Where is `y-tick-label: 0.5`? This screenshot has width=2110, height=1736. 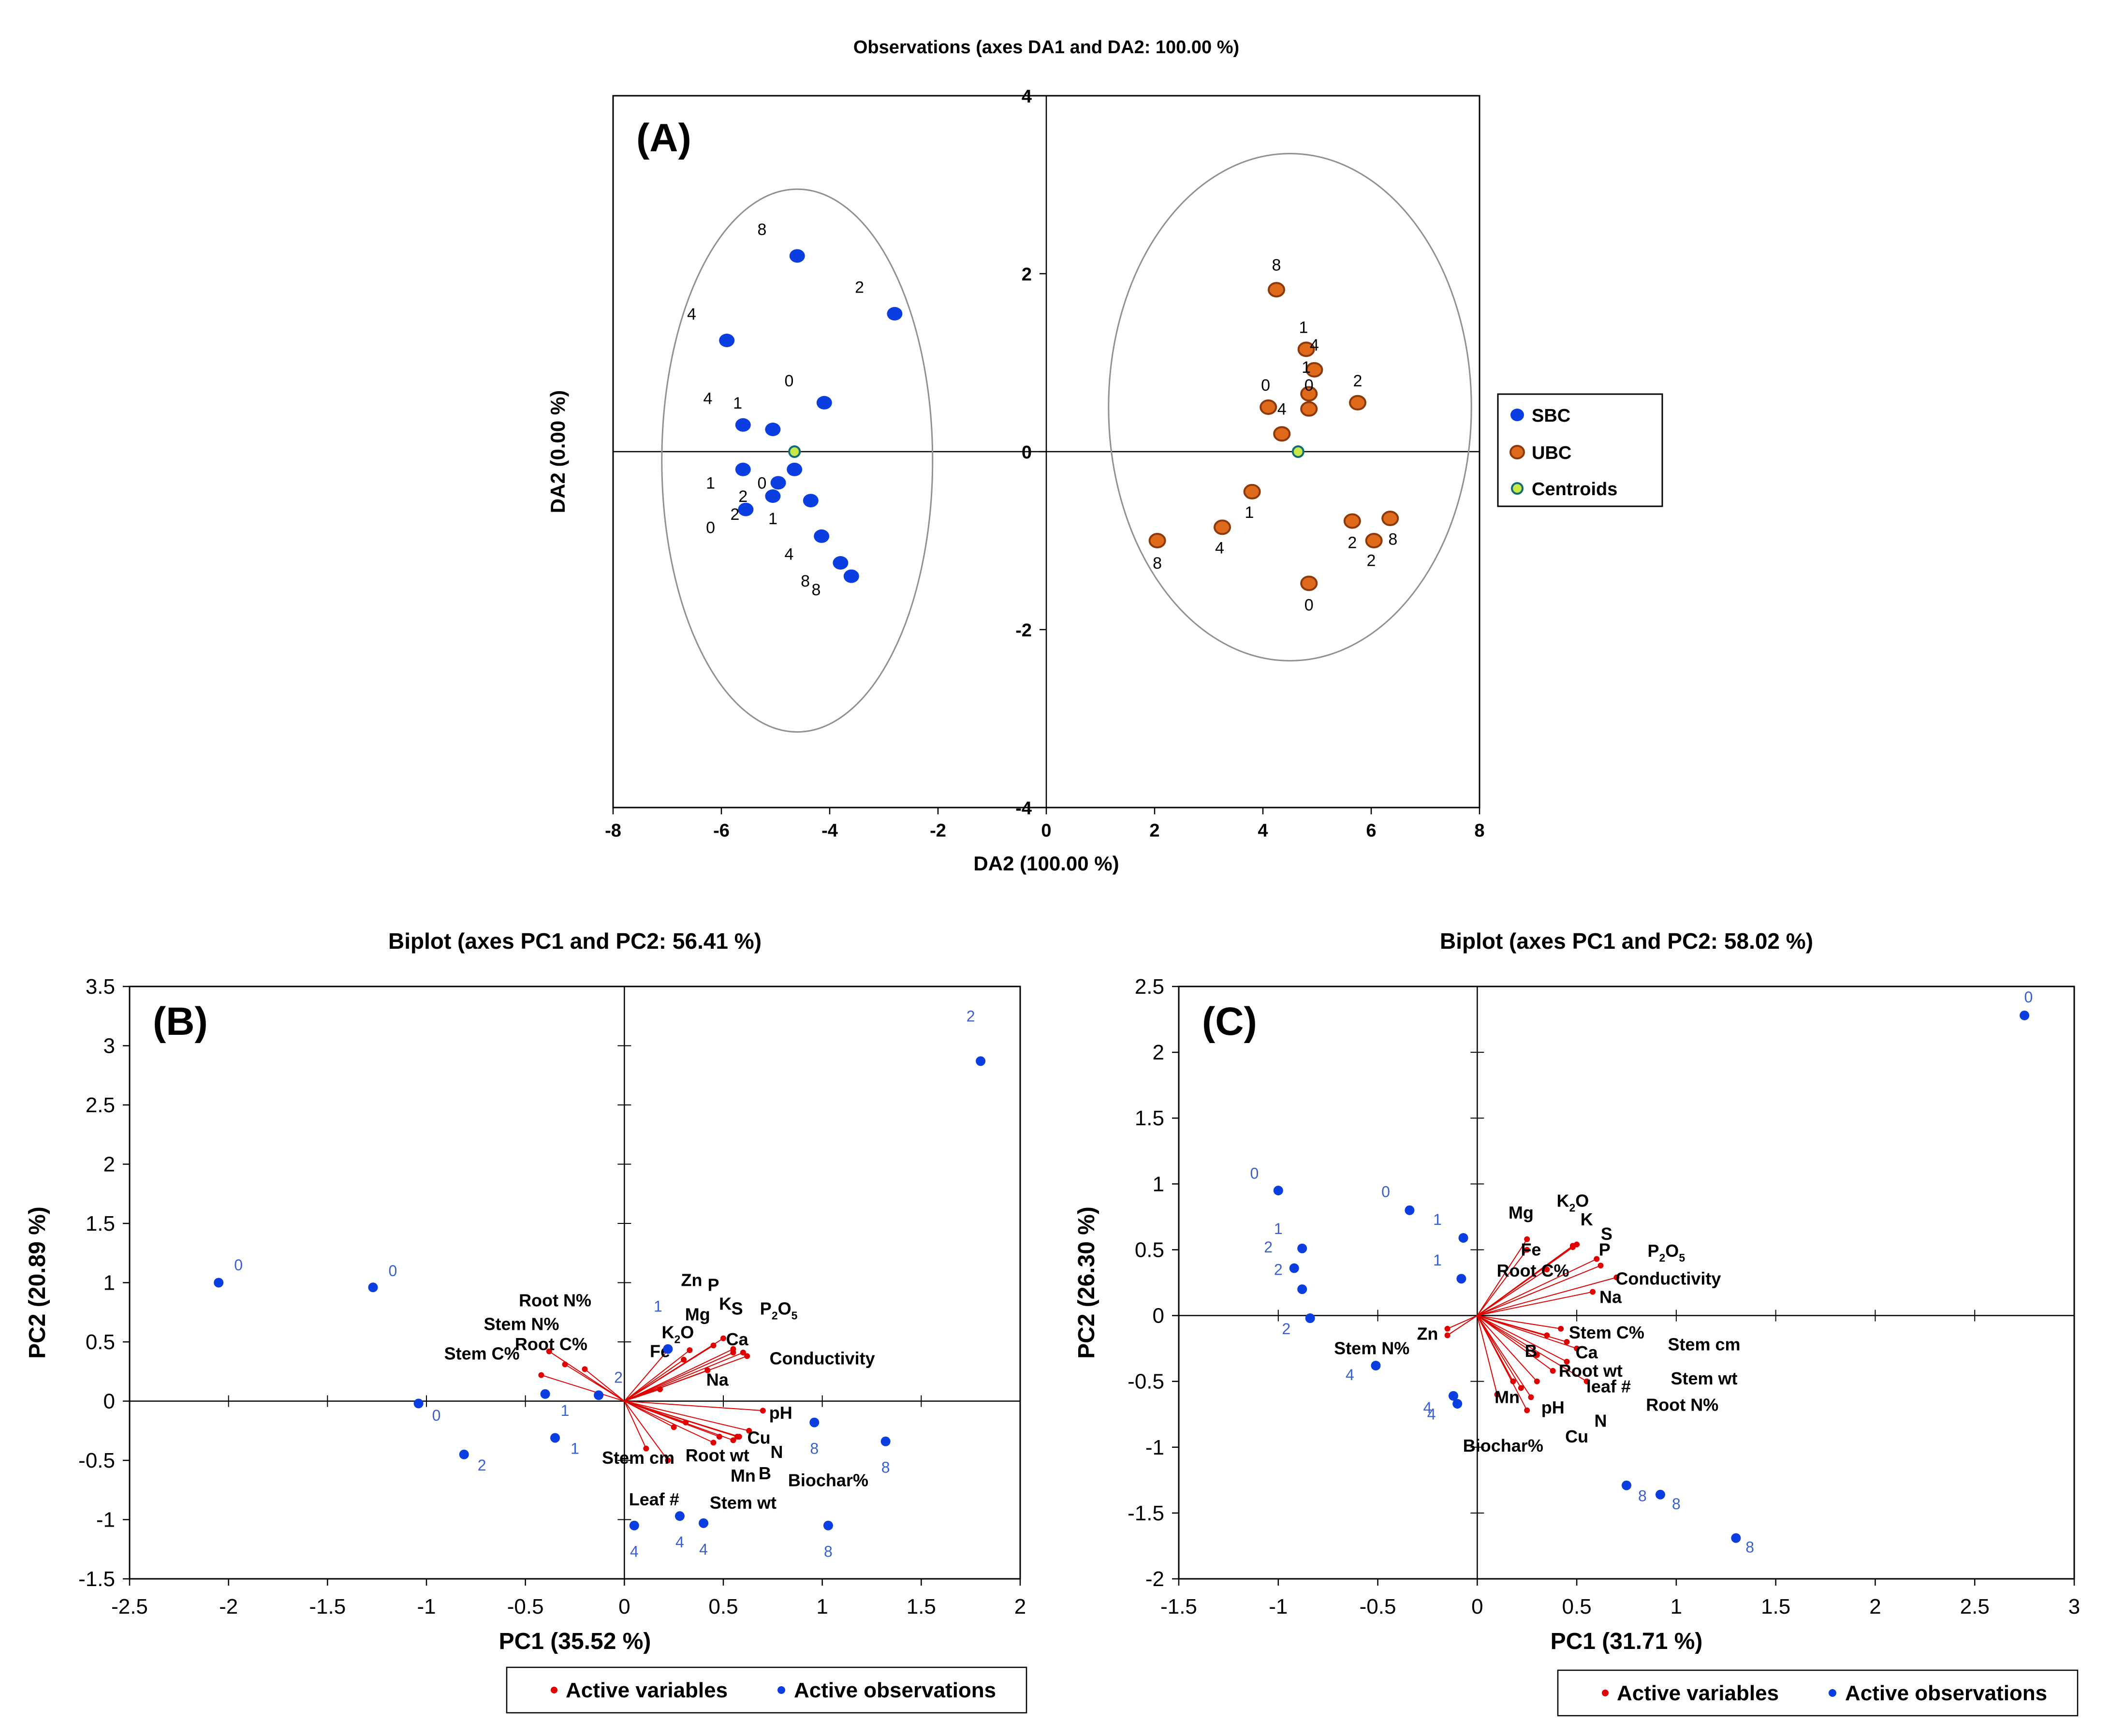
y-tick-label: 0.5 is located at coordinates (1149, 1250).